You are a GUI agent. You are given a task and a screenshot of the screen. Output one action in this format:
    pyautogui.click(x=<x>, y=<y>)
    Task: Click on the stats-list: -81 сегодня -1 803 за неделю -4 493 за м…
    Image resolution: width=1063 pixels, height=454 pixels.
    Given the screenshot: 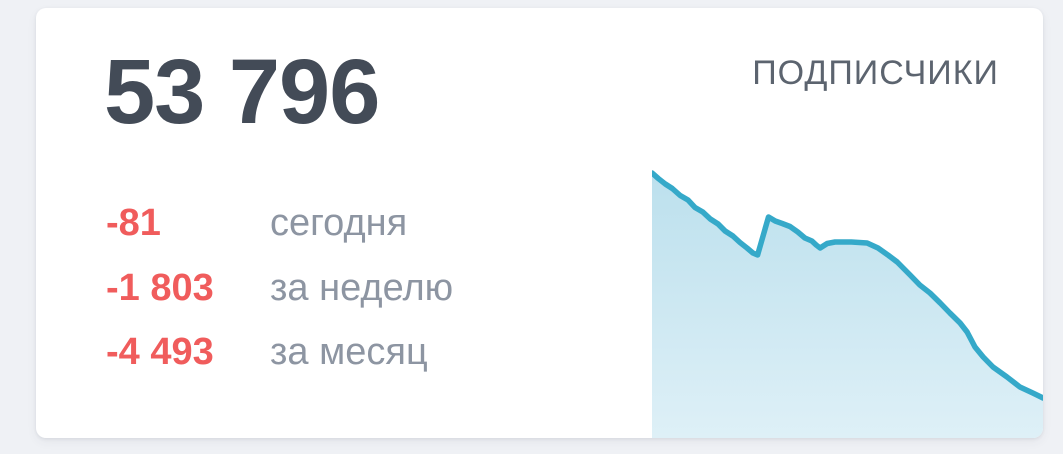 What is the action you would take?
    pyautogui.click(x=280, y=287)
    